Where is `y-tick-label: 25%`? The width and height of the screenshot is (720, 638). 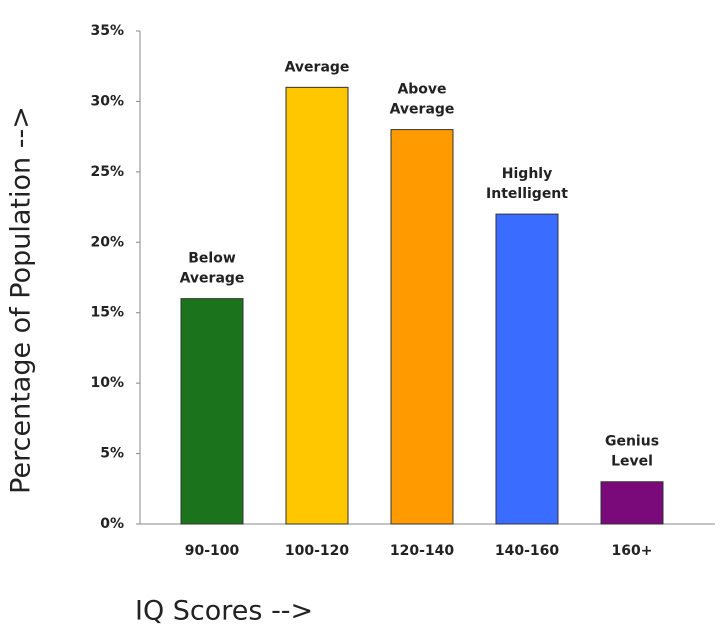 y-tick-label: 25% is located at coordinates (107, 172).